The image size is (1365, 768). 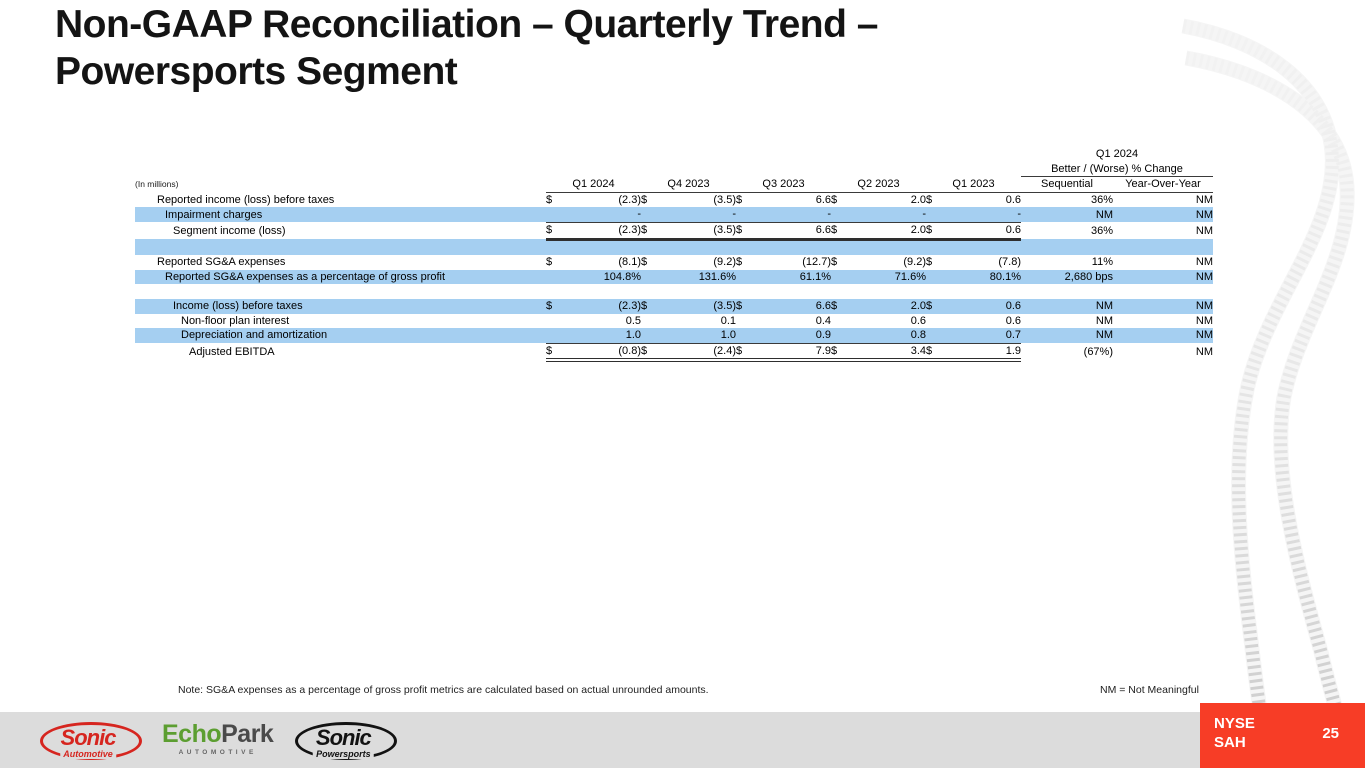 I want to click on spacer-row, so click(x=674, y=291).